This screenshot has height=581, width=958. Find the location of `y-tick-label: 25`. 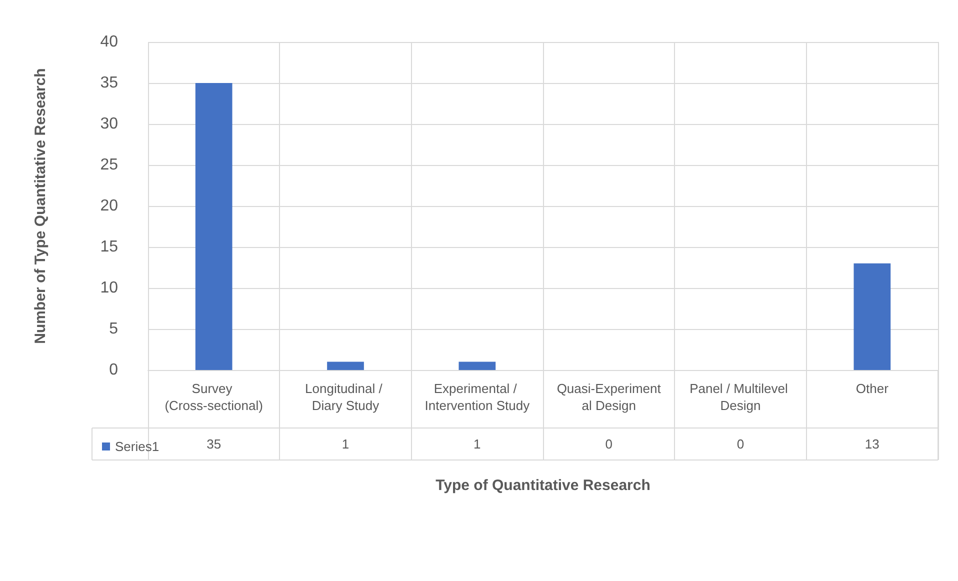

y-tick-label: 25 is located at coordinates (109, 165).